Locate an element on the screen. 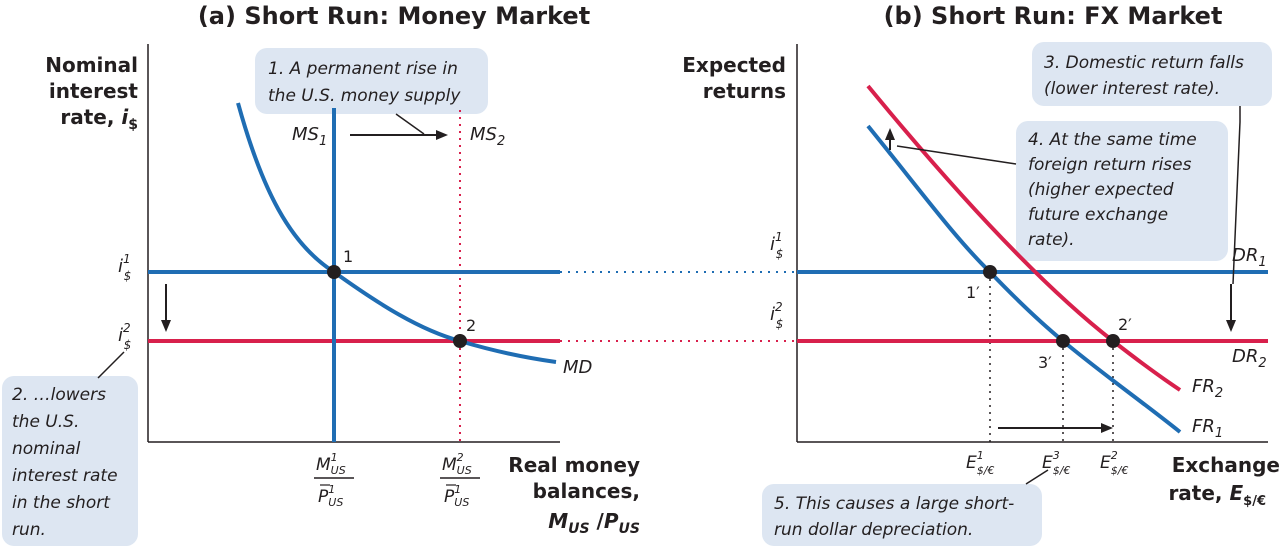  note-5-line1: 5. This causes a large short- is located at coordinates (894, 504).